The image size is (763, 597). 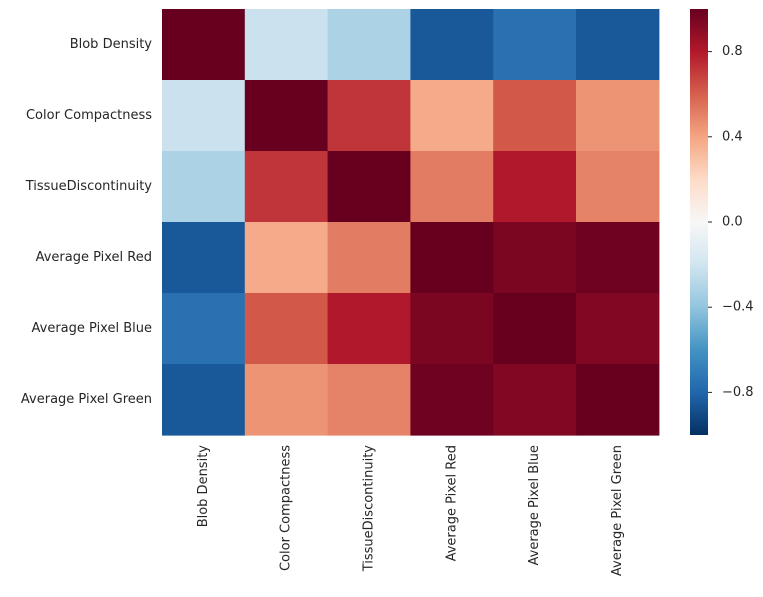 I want to click on row-tick-label: Average Pixel Blue, so click(x=92, y=328).